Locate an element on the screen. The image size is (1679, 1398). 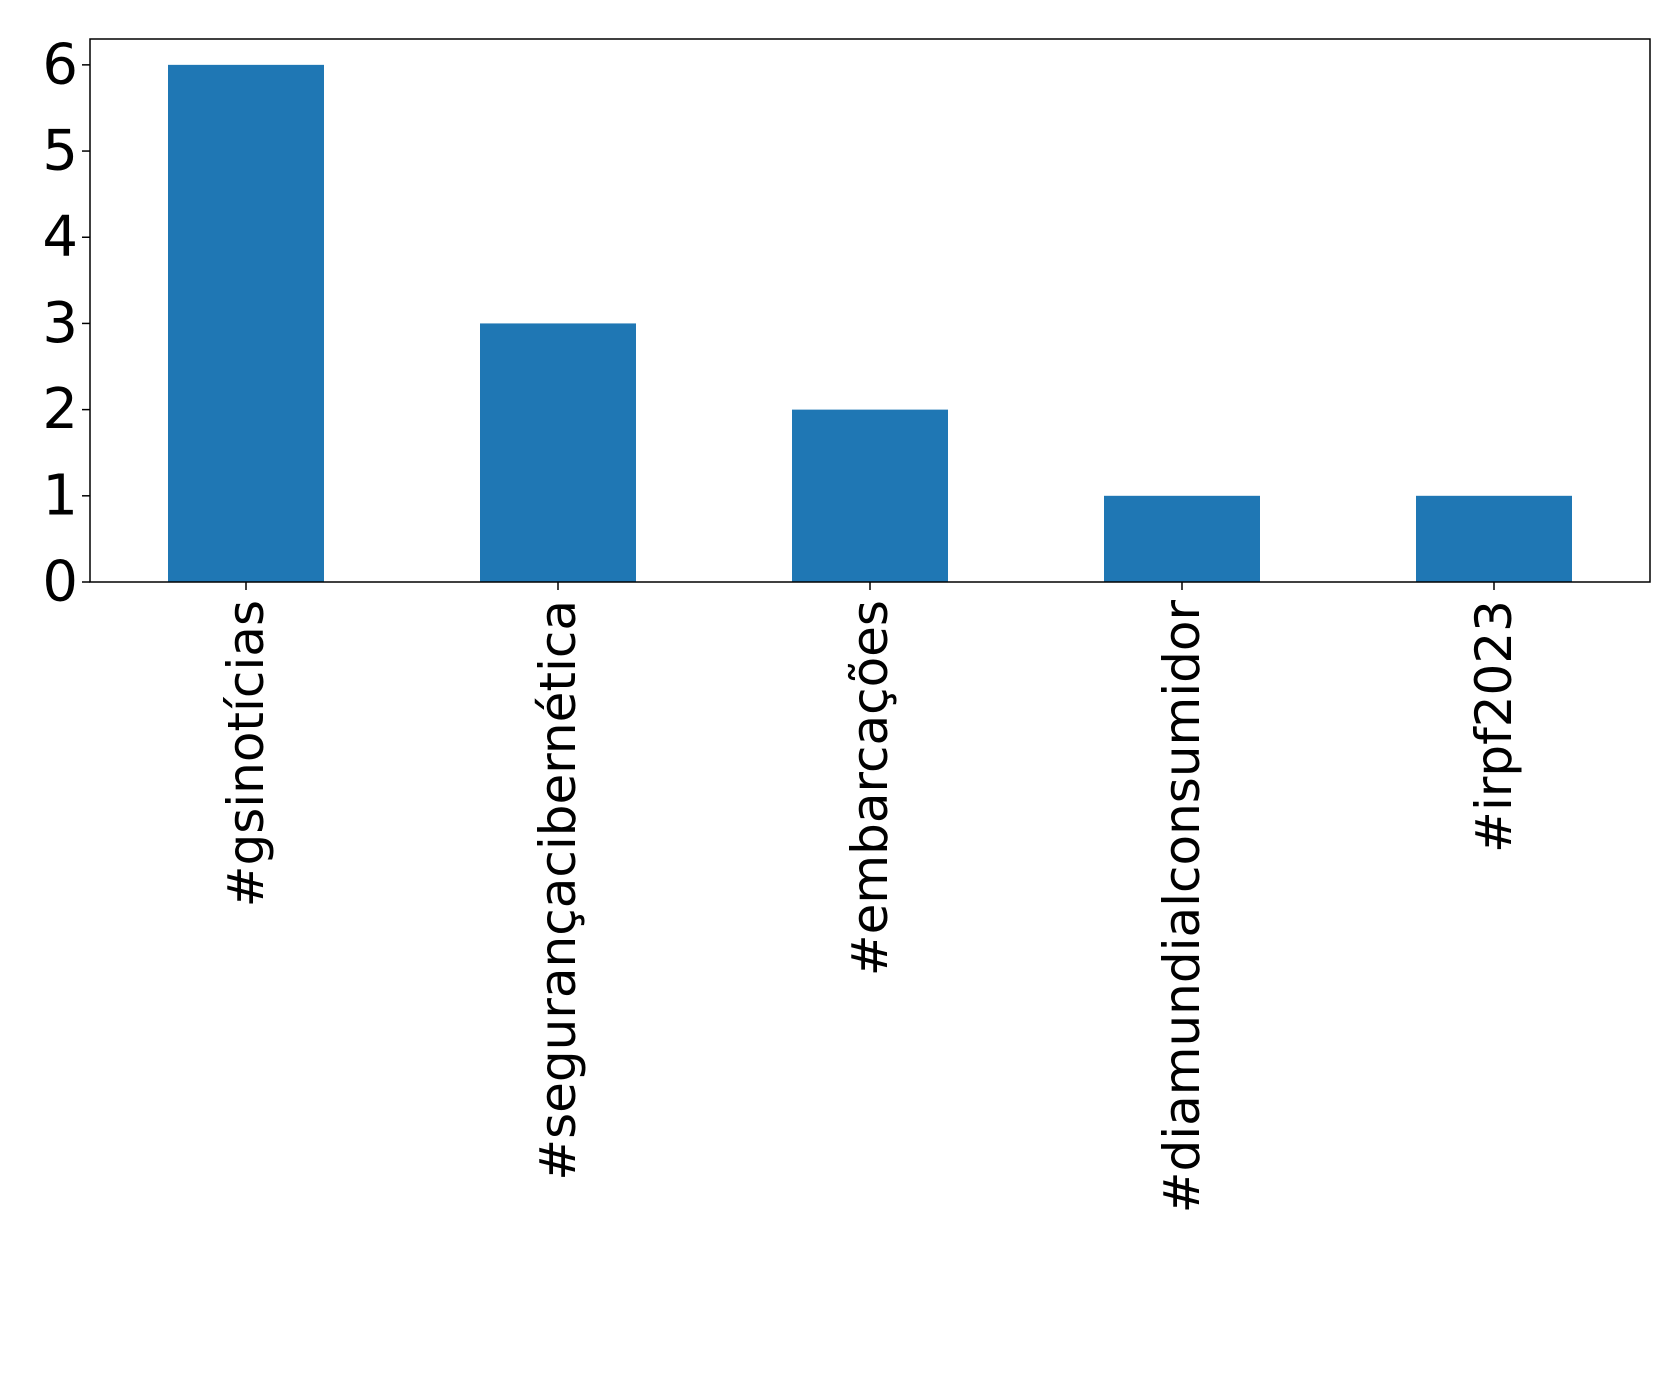
x-tick-label: #irpf2023 is located at coordinates (1494, 726).